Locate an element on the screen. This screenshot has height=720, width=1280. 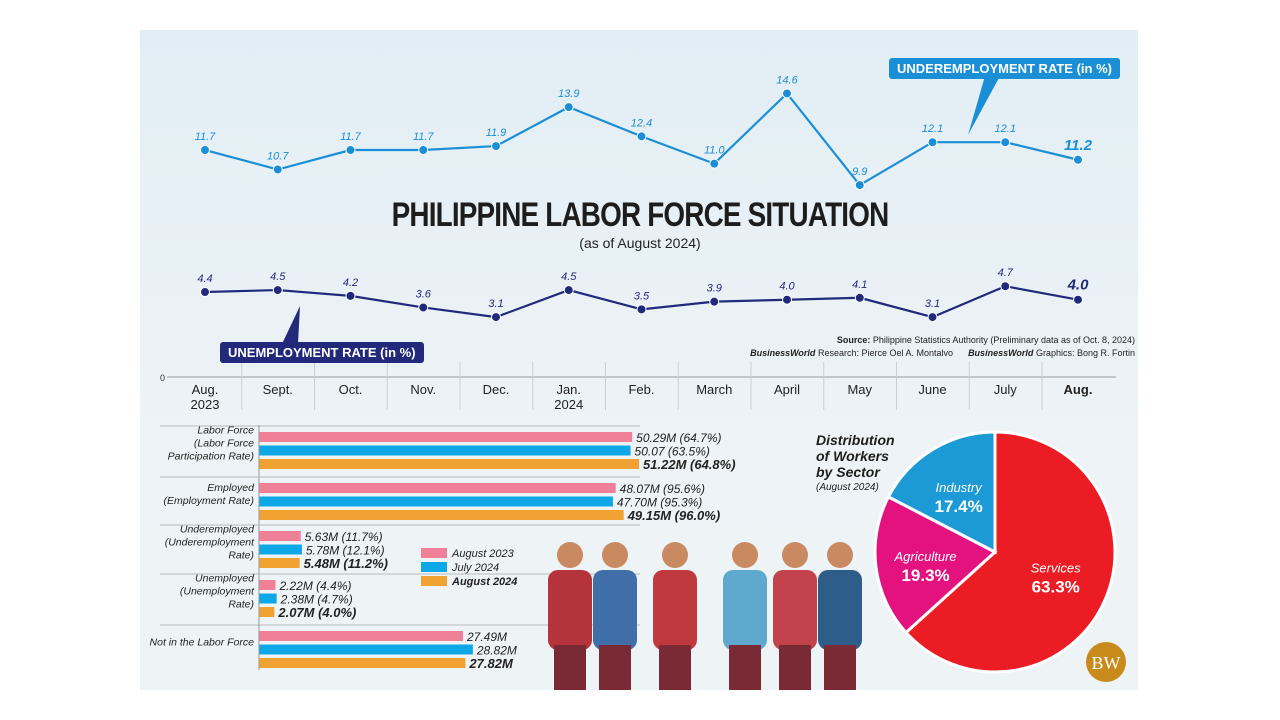
bar-category-label: Labor Force is located at coordinates (225, 431).